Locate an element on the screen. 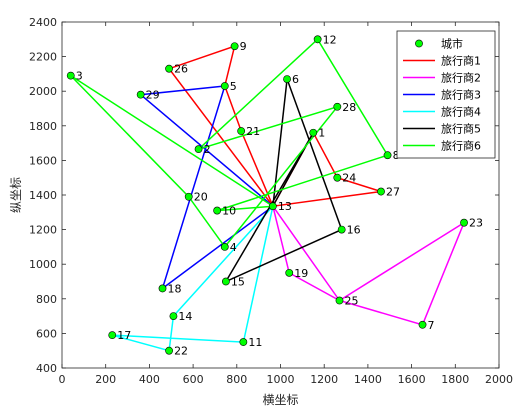  city-label-4: 4 is located at coordinates (233, 247).